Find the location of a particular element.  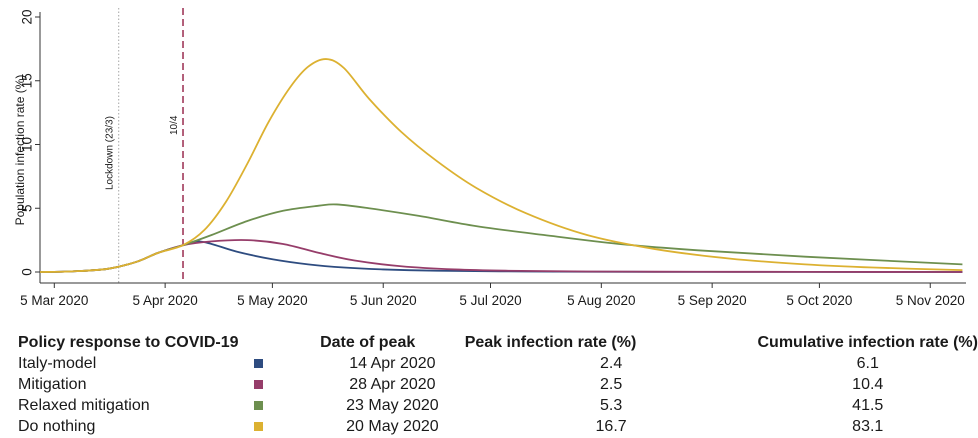

x-tick-label: 5 Oct 2020 is located at coordinates (819, 300).